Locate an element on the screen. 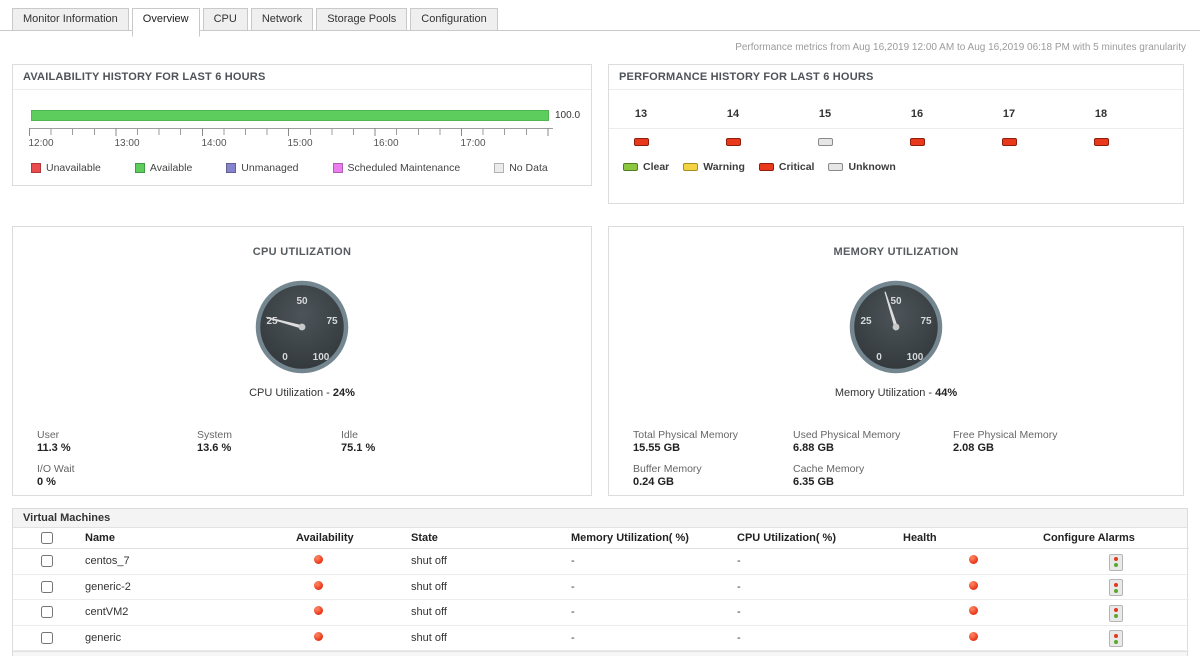  no-data-swatch-icon is located at coordinates (499, 168).